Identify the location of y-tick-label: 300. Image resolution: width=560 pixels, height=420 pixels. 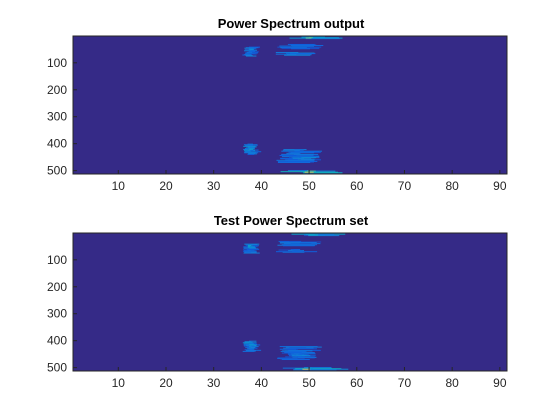
(57, 117).